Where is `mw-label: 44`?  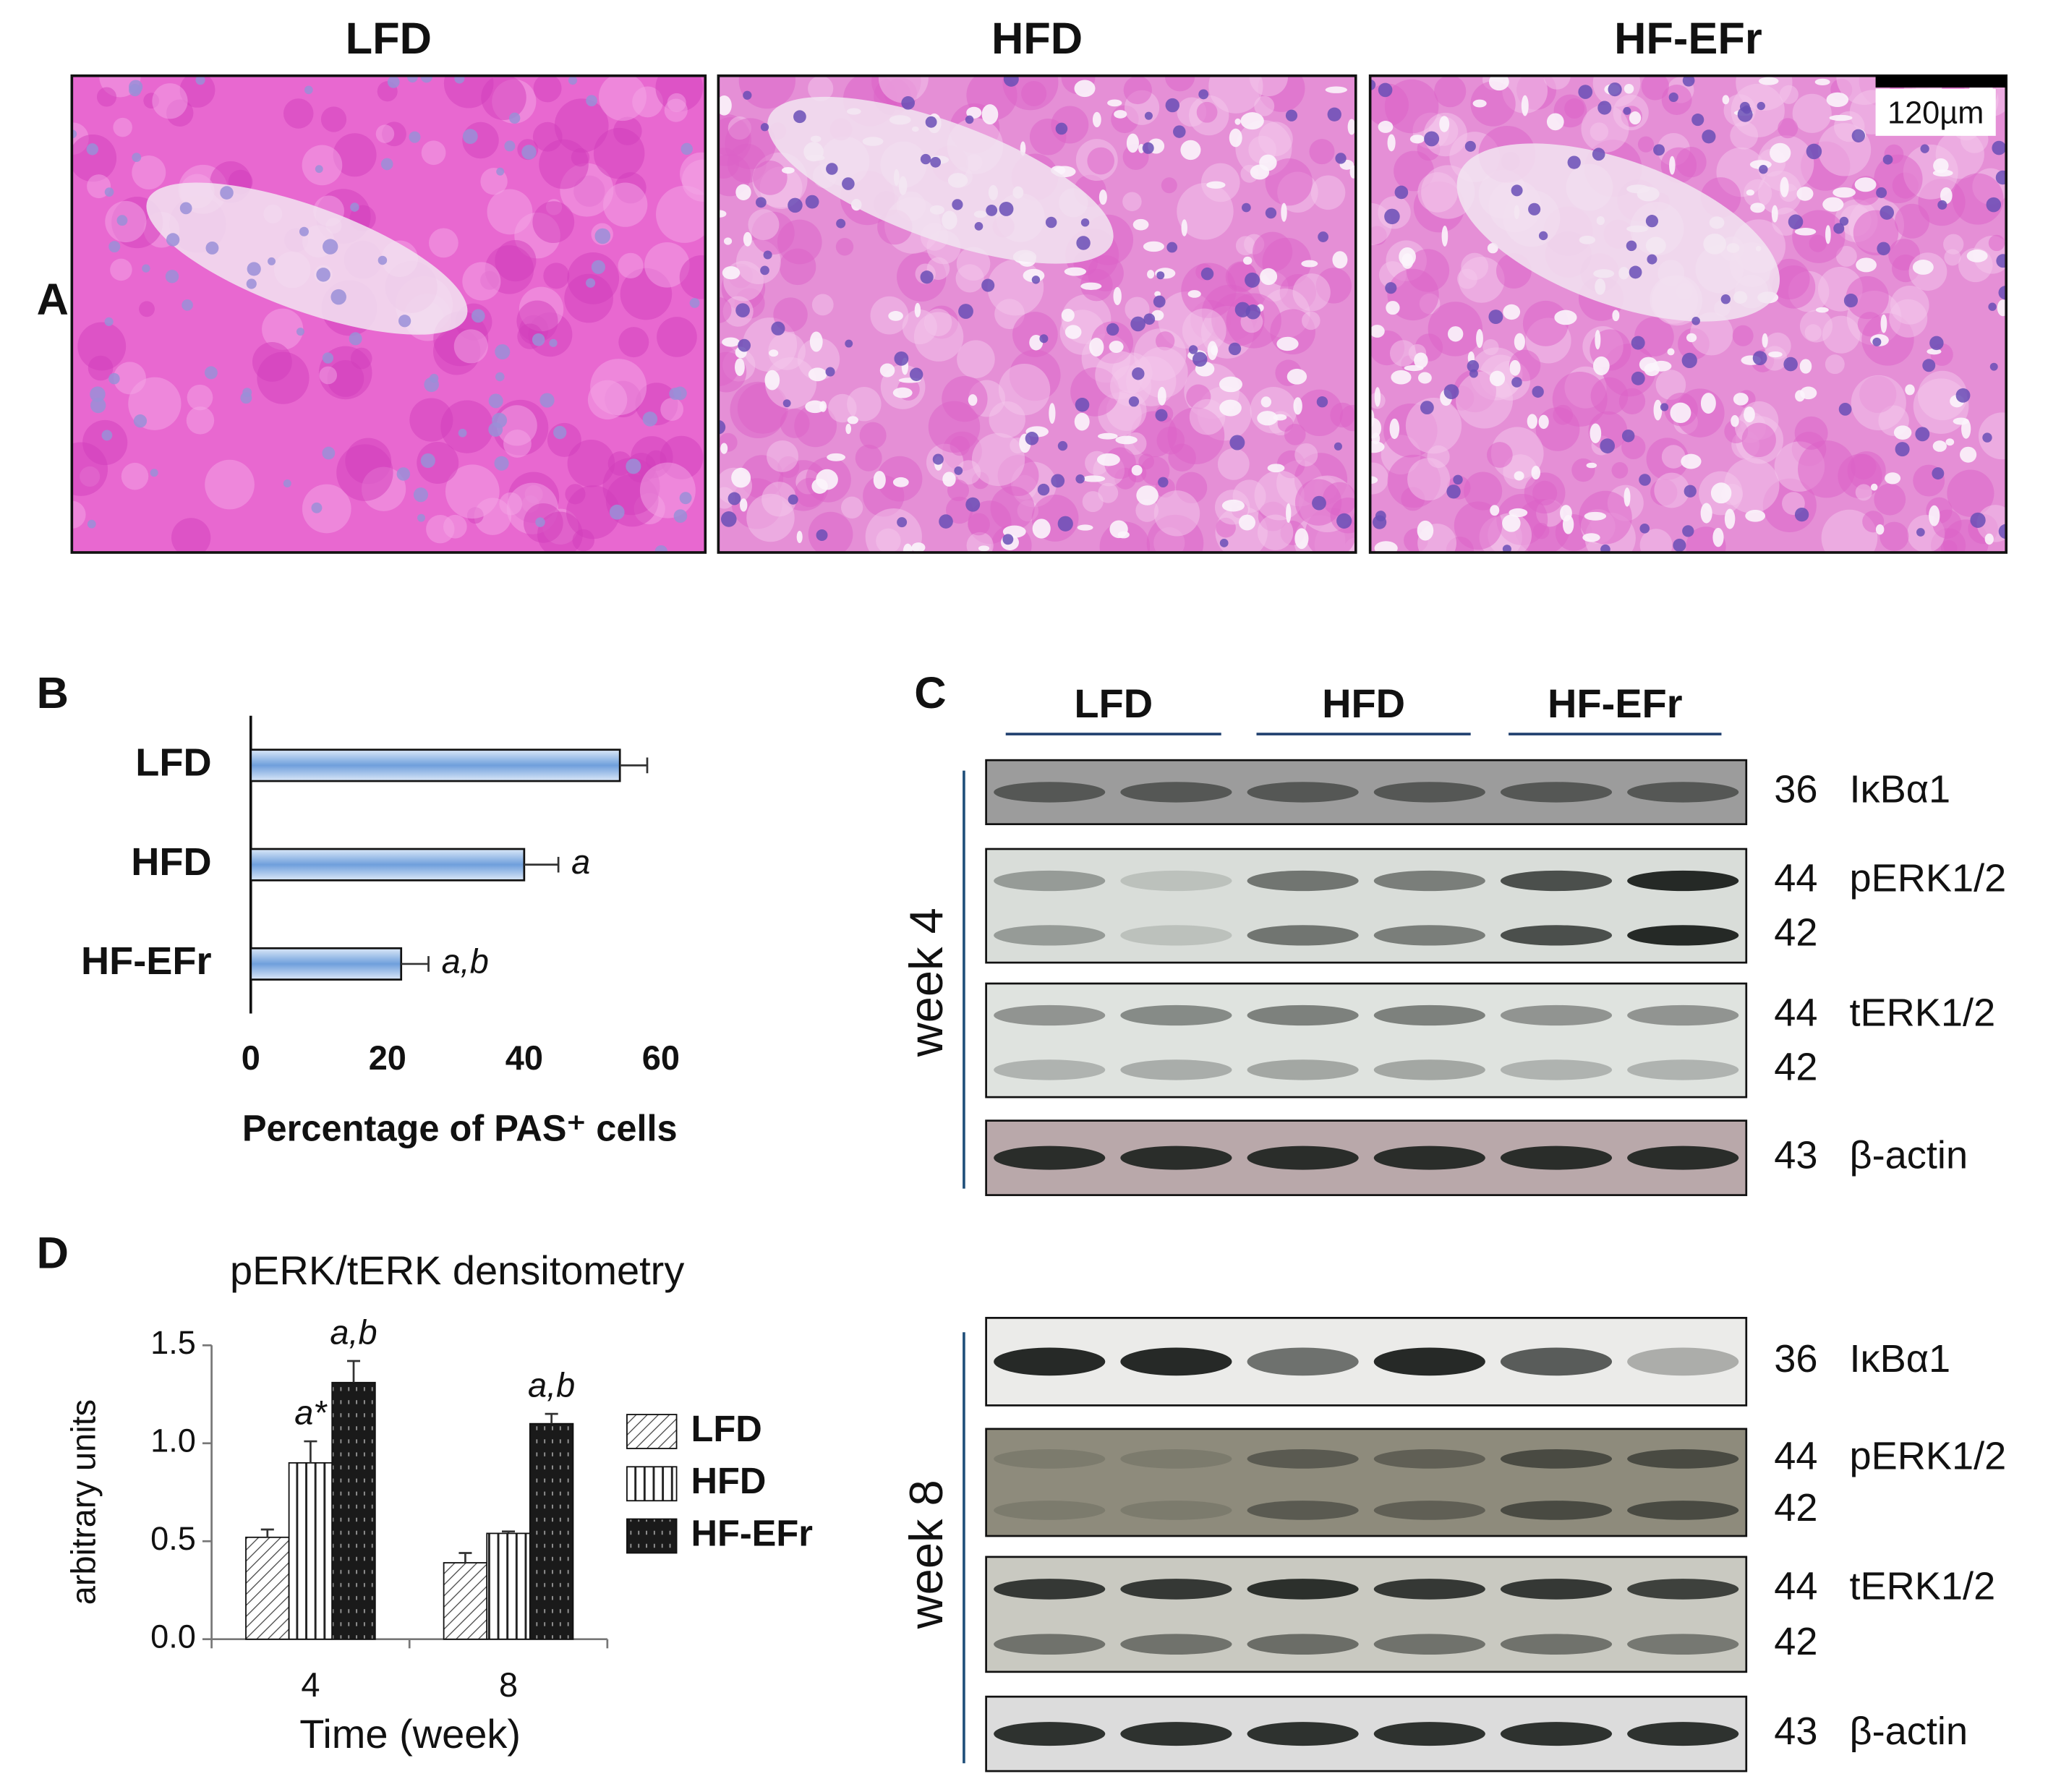
mw-label: 44 is located at coordinates (1795, 1586).